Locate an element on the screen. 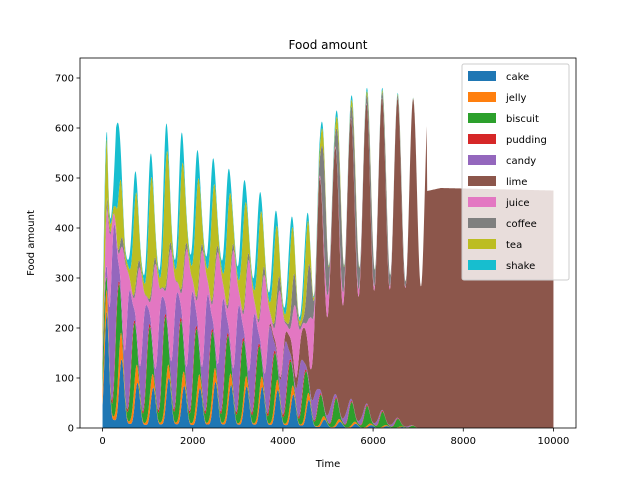 The width and height of the screenshot is (640, 480). x-axis-ticks: 0 2000 4000 6000 8000 10000 is located at coordinates (334, 437).